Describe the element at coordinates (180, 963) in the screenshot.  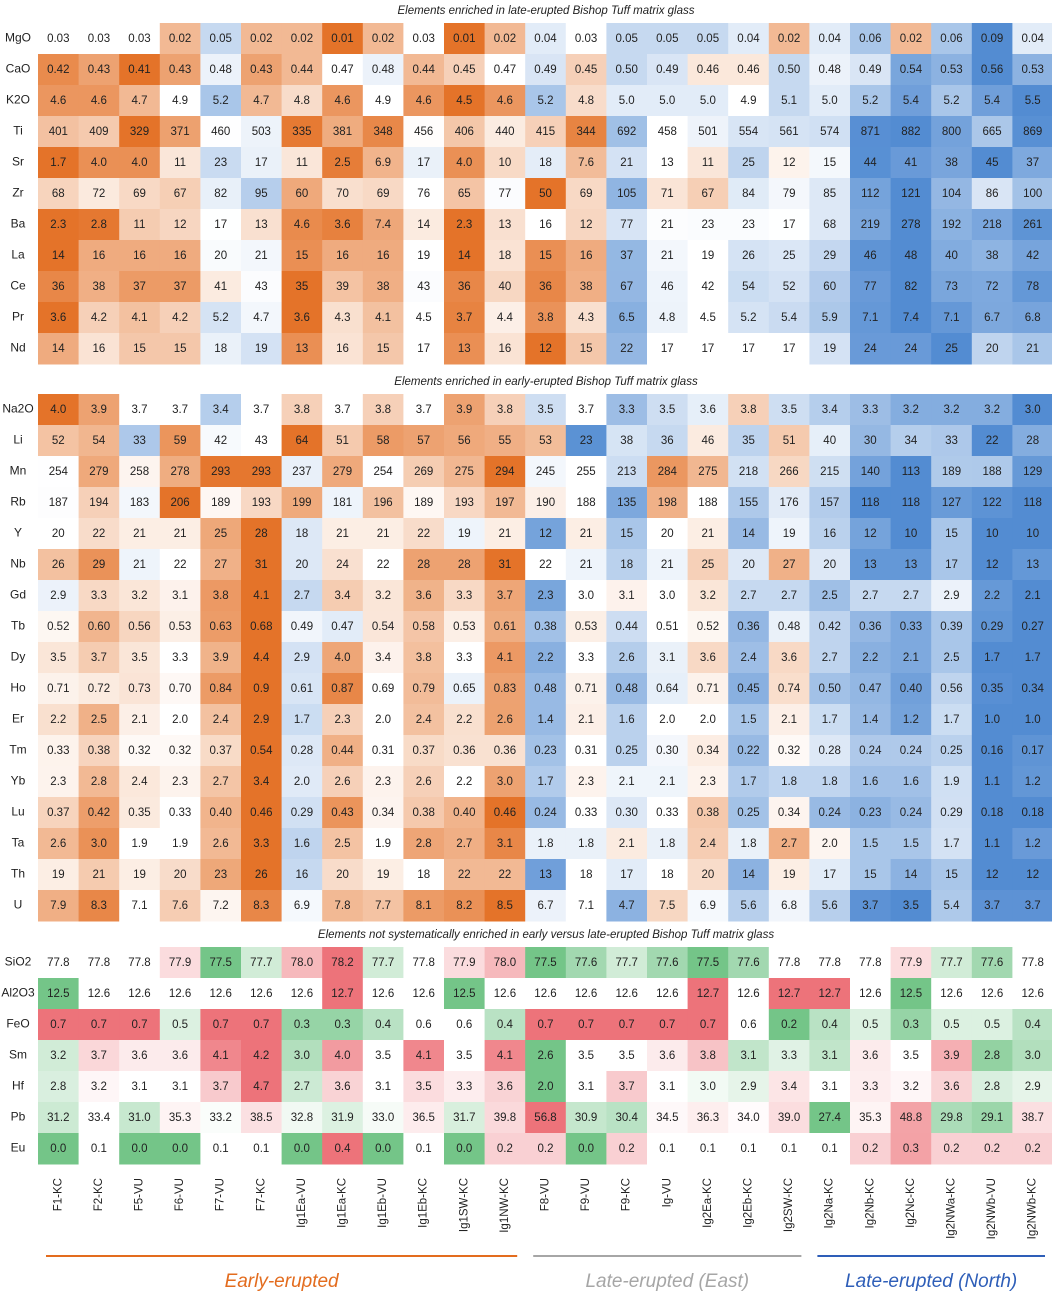
I see `cell-value: 77.9` at that location.